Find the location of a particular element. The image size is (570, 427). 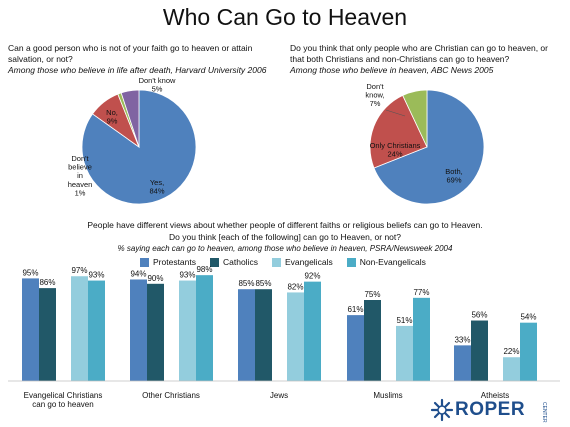

bar-value-label-2-3: 92% is located at coordinates (312, 276).